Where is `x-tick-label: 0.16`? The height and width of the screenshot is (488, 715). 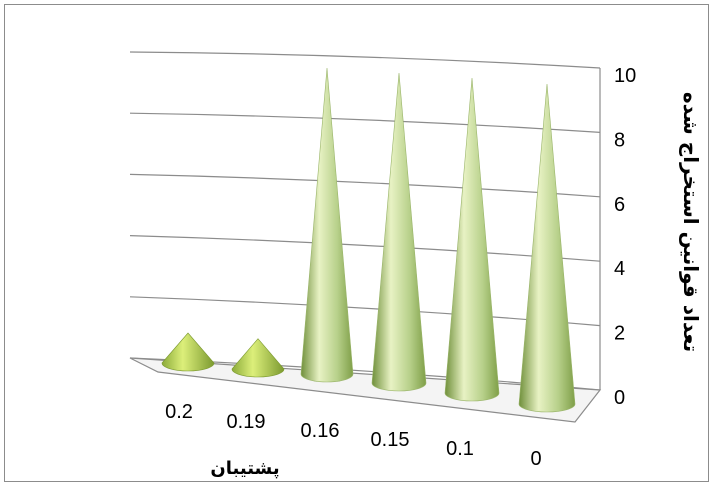
x-tick-label: 0.16 is located at coordinates (320, 431).